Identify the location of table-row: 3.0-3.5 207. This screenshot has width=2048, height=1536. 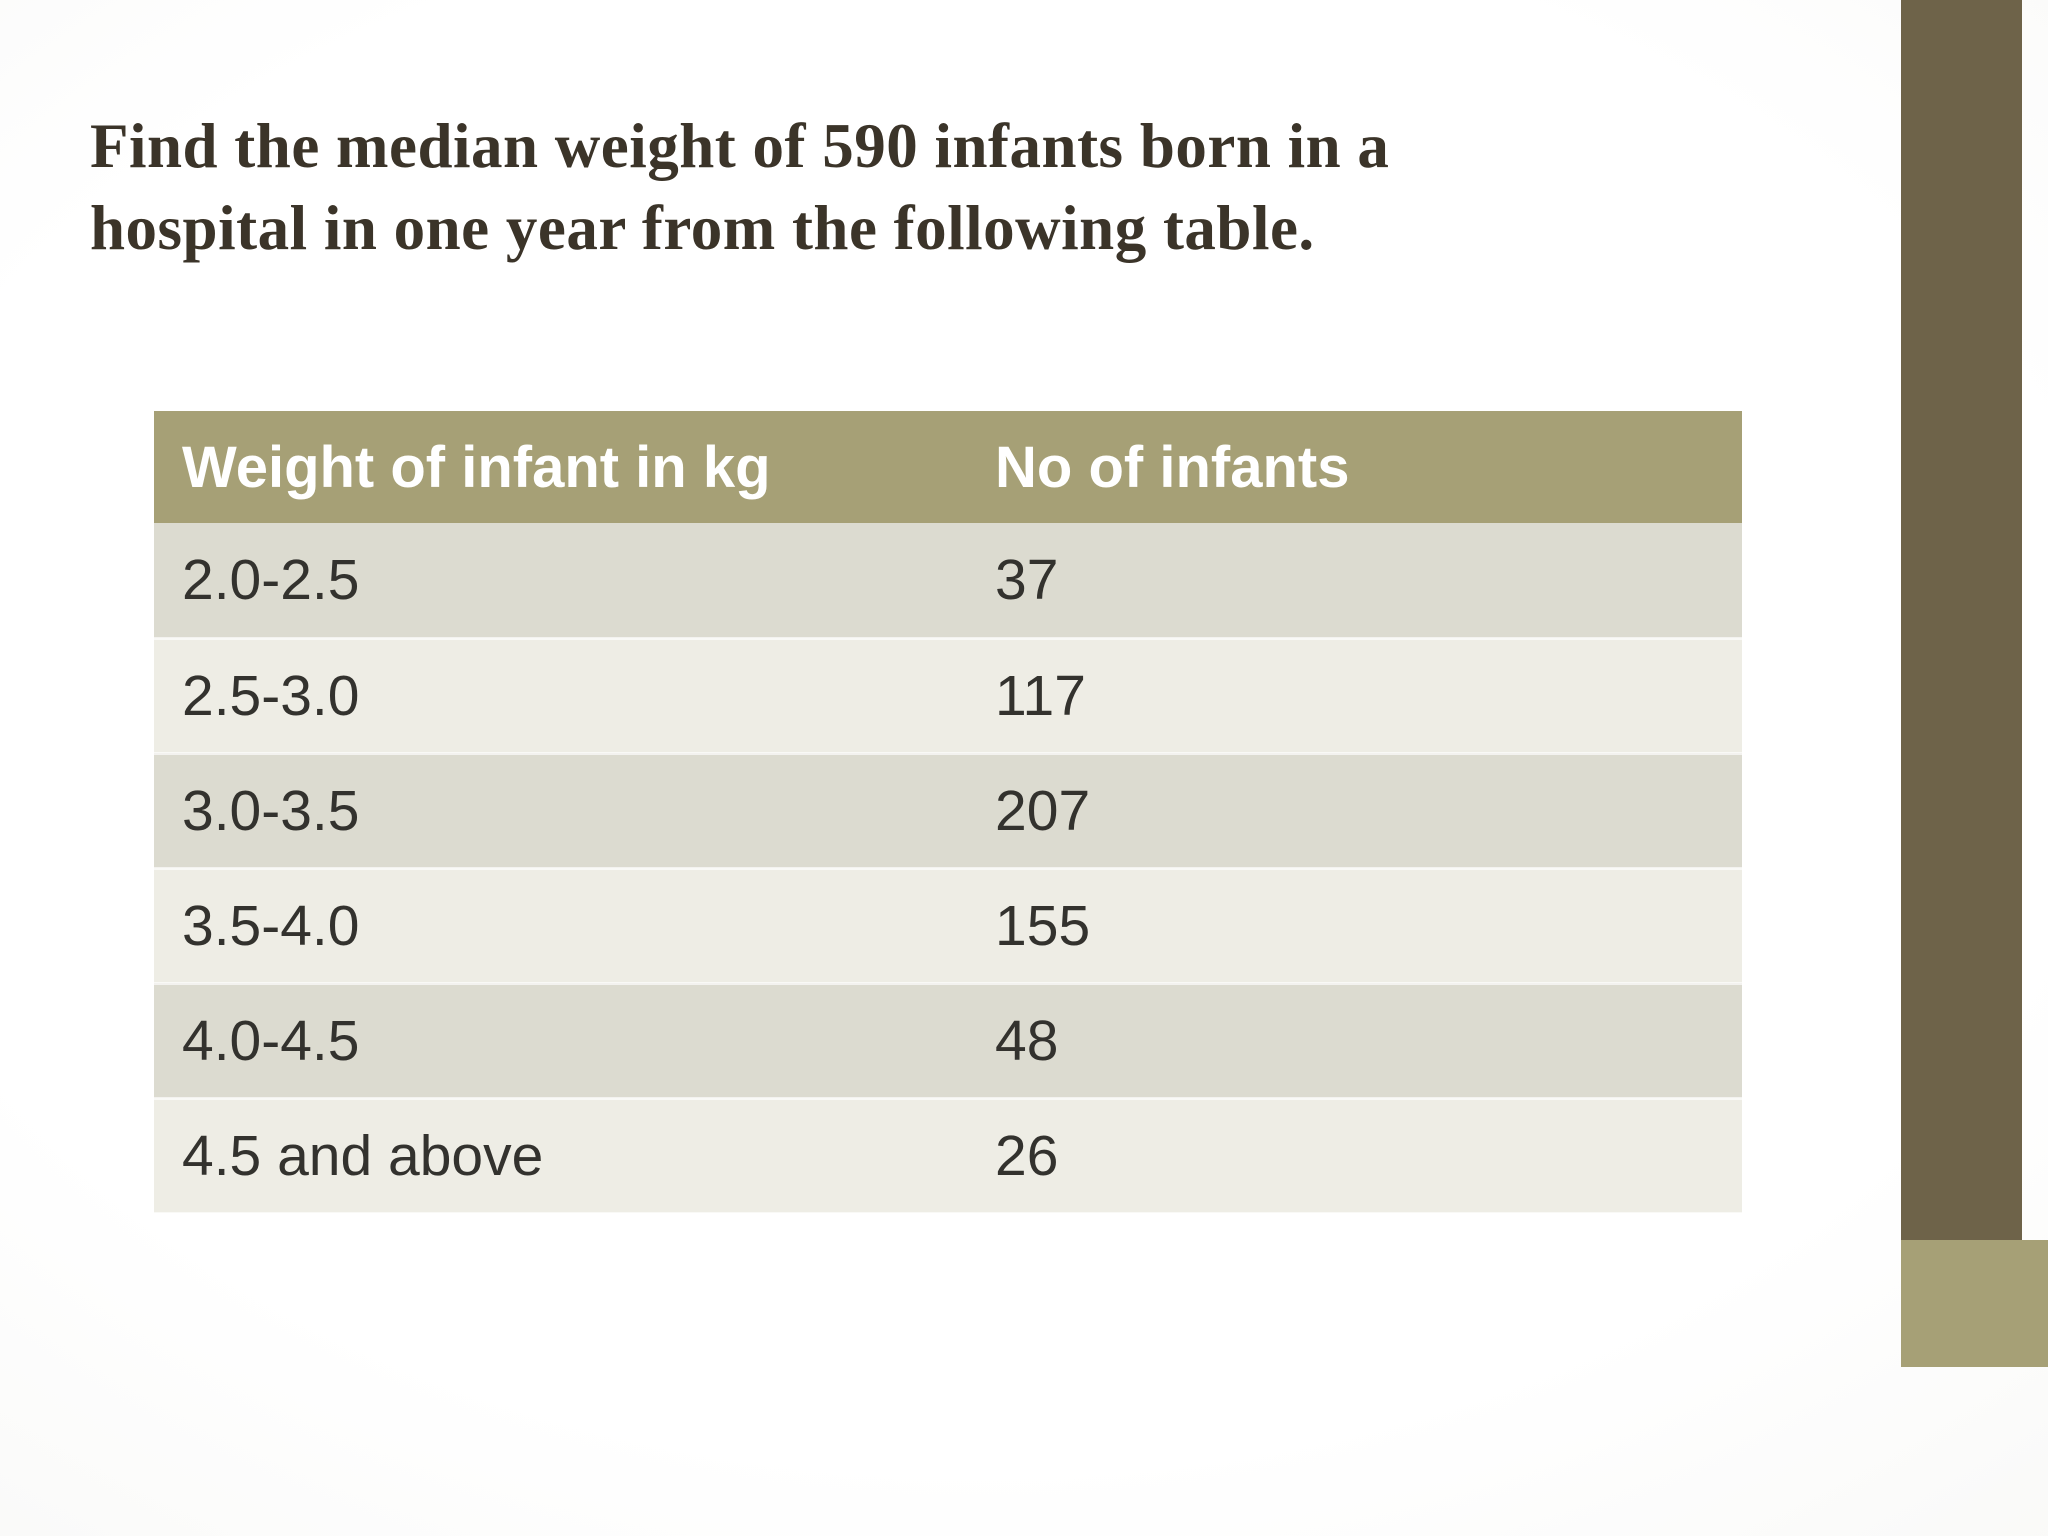
(948, 811).